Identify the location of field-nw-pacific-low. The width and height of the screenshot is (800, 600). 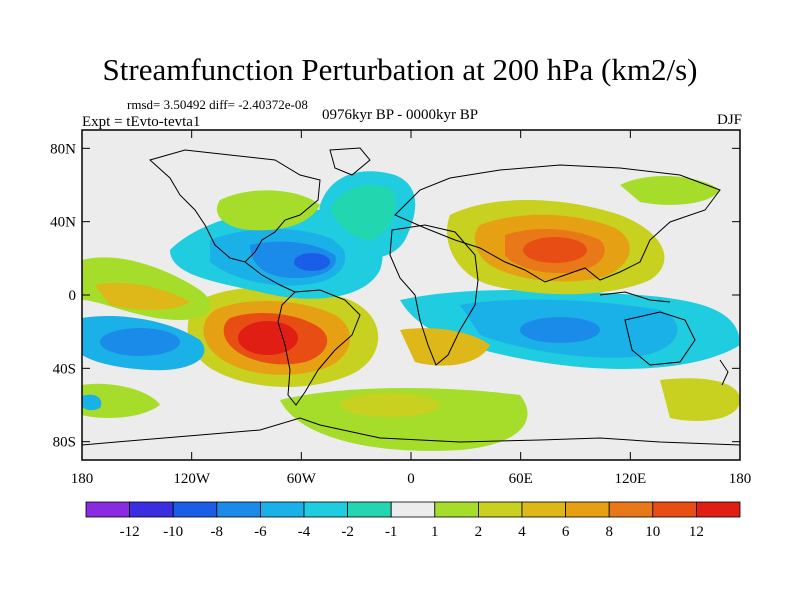
(92, 402).